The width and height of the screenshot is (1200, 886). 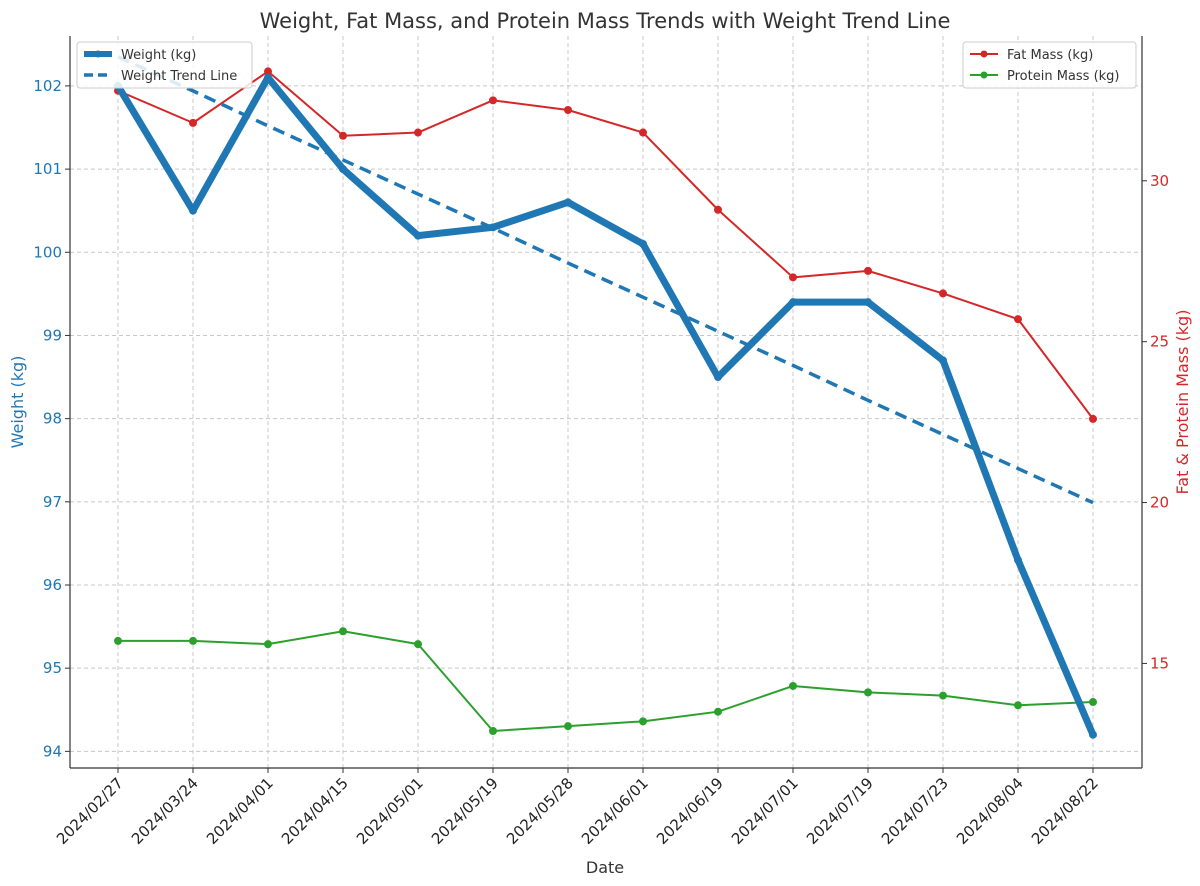 What do you see at coordinates (17, 402) in the screenshot?
I see `y-axis-label-left: Weight (kg)` at bounding box center [17, 402].